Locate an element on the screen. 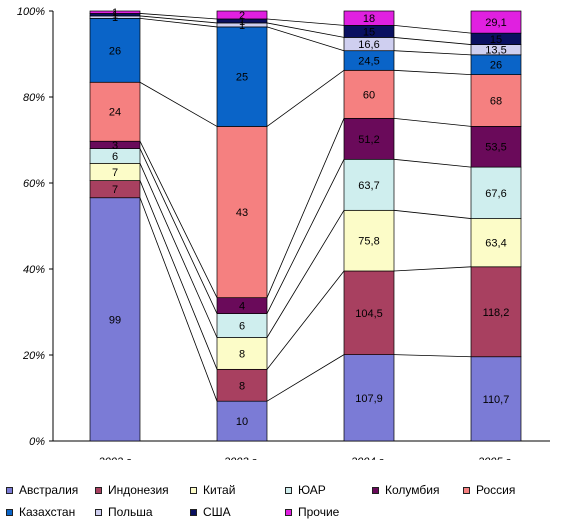 The image size is (565, 527). data-label: 13,5 is located at coordinates (495, 51).